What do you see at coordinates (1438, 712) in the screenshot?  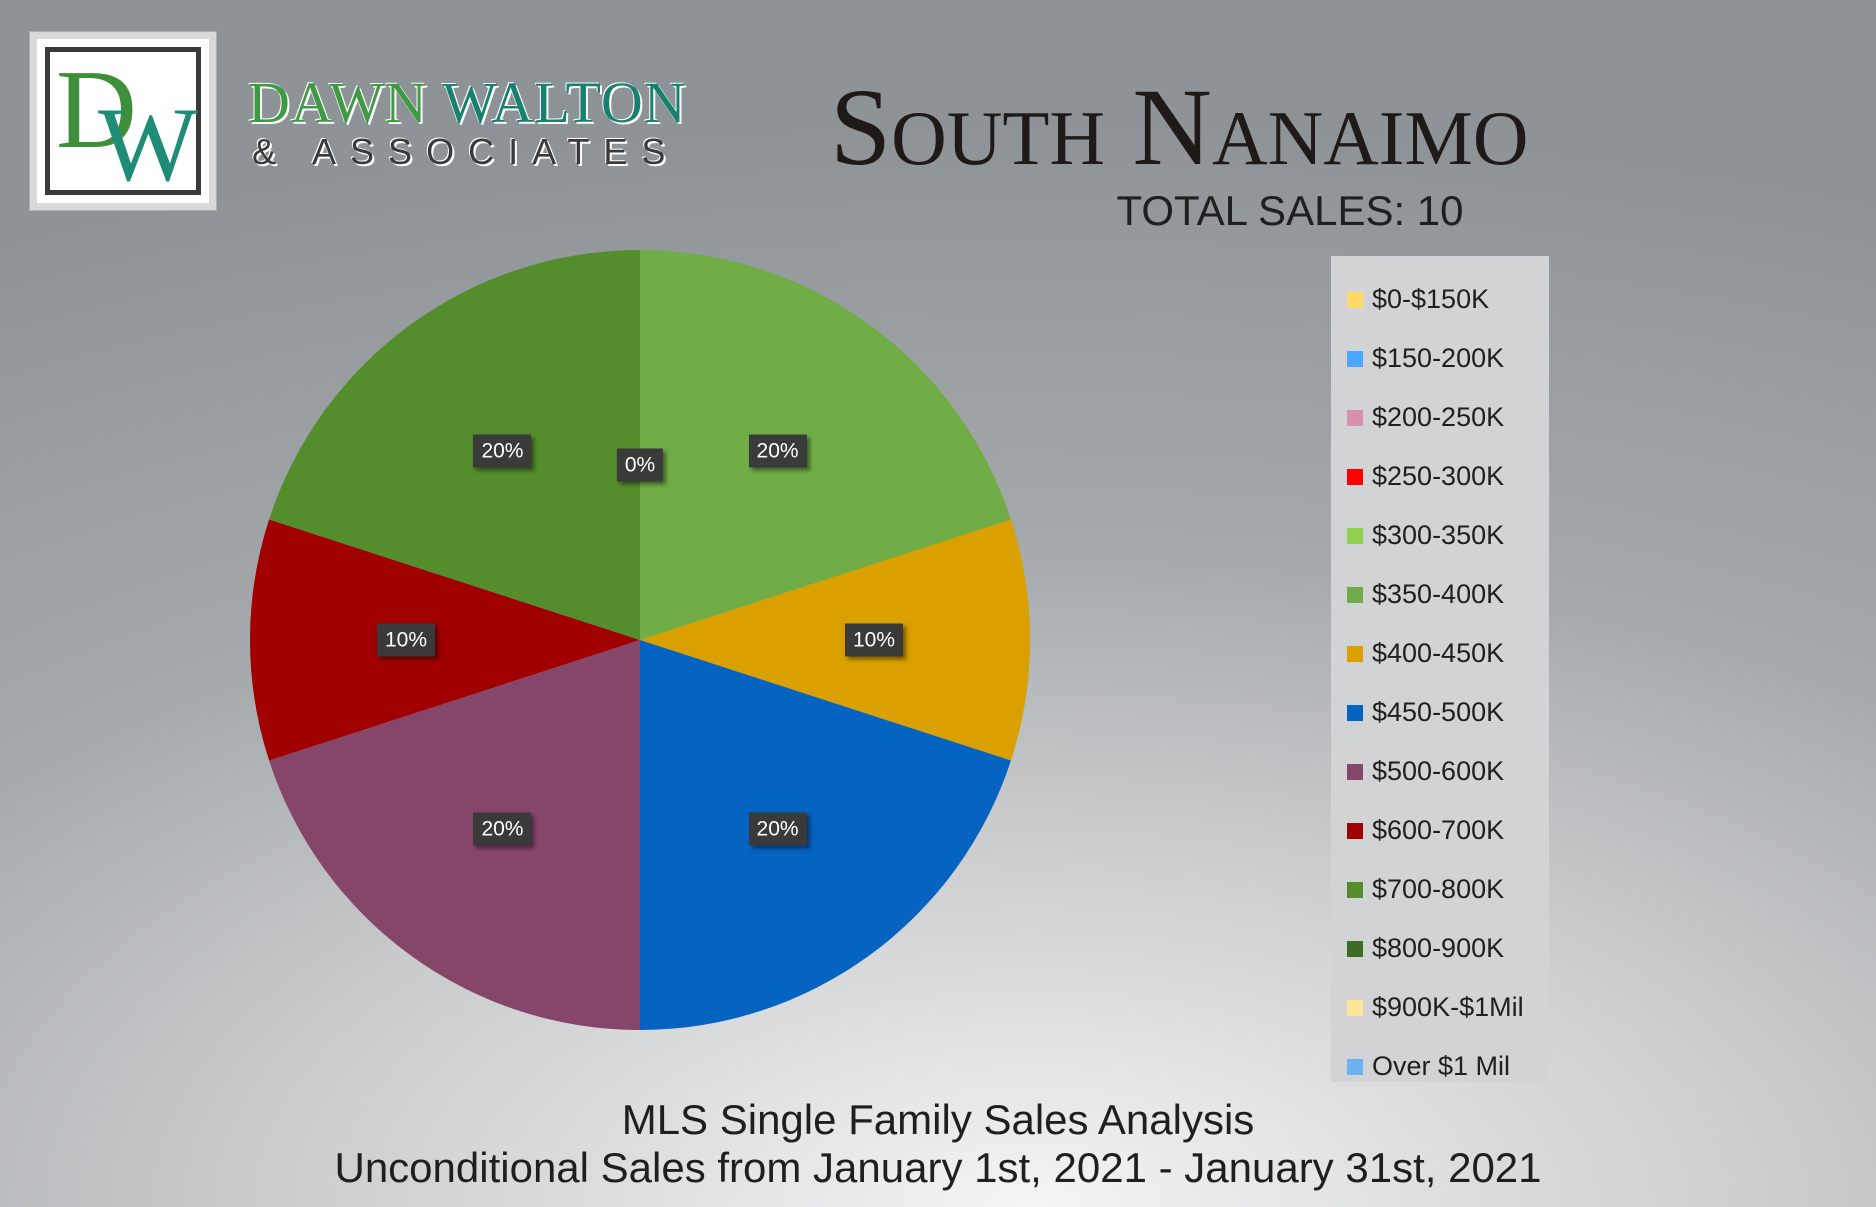 I see `legend-label: $450-500K` at bounding box center [1438, 712].